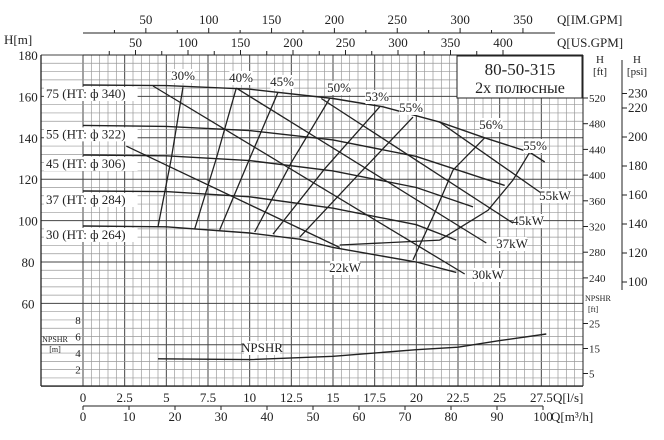  What do you see at coordinates (451, 416) in the screenshot?
I see `m3h-tick-label: 80` at bounding box center [451, 416].